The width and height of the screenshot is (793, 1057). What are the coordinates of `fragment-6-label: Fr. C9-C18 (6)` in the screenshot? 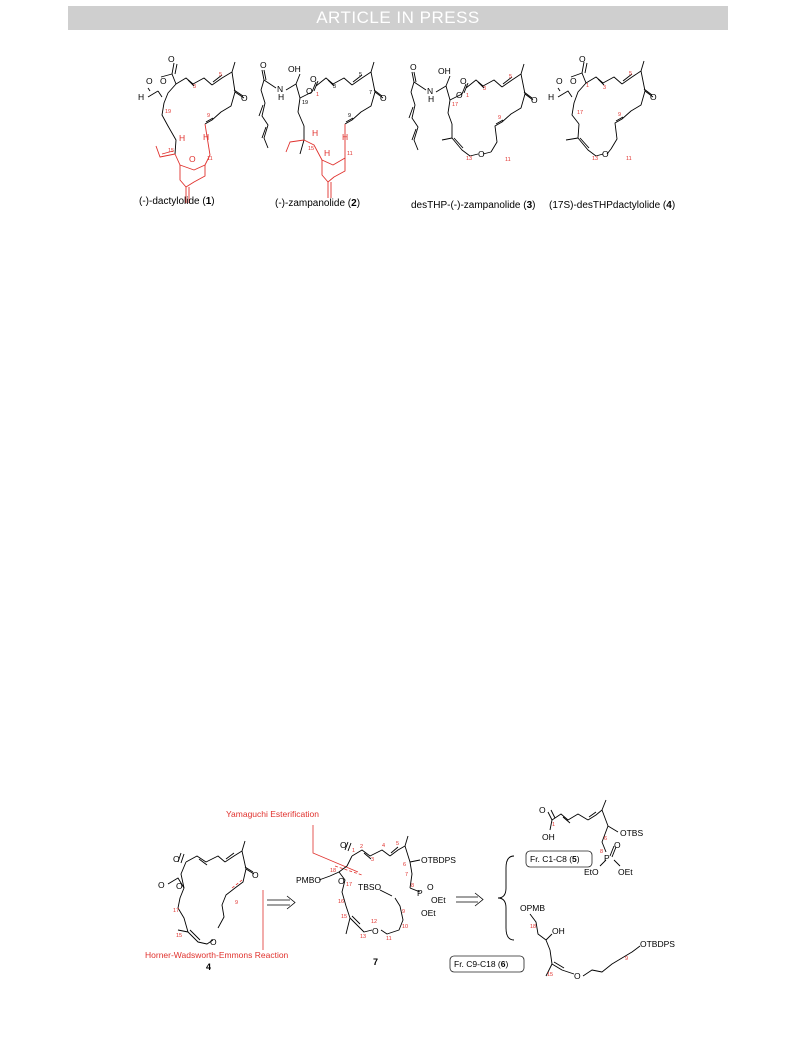 It's located at (487, 964).